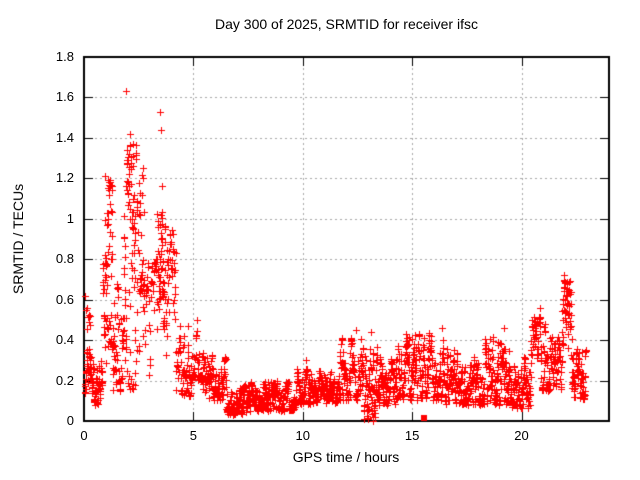 This screenshot has height=480, width=640. What do you see at coordinates (64, 380) in the screenshot?
I see `y-tick-label: 0.2` at bounding box center [64, 380].